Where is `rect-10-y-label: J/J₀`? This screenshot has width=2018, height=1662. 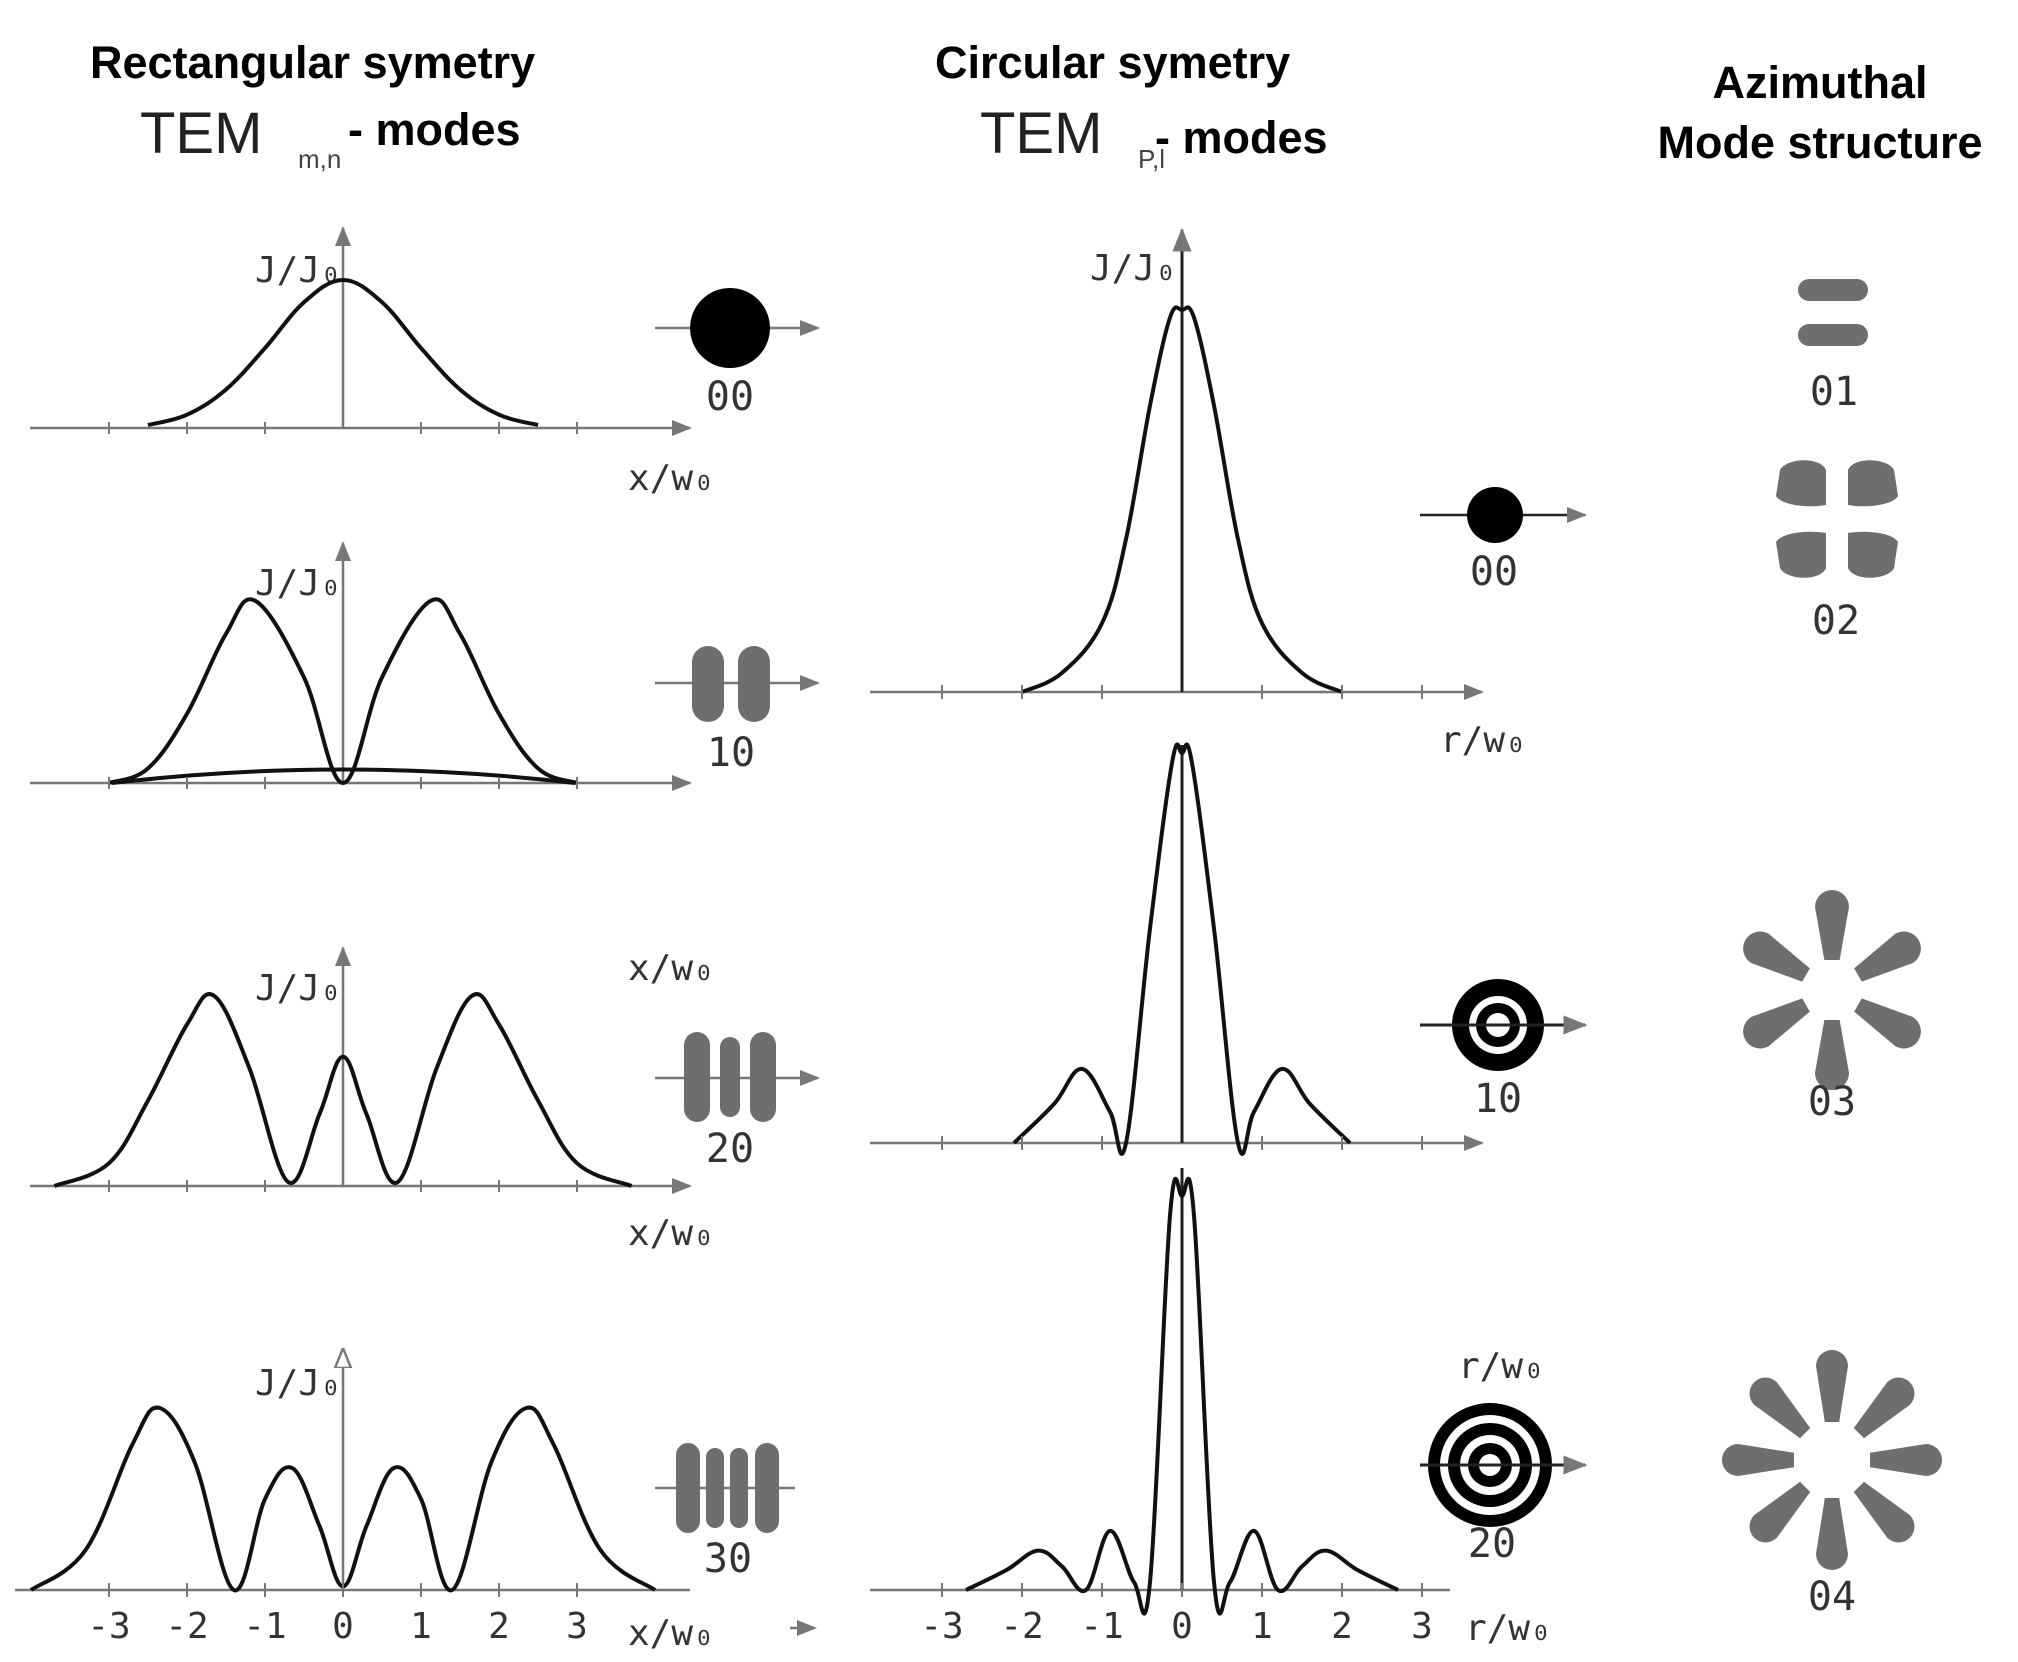 rect-10-y-label: J/J₀ is located at coordinates (298, 583).